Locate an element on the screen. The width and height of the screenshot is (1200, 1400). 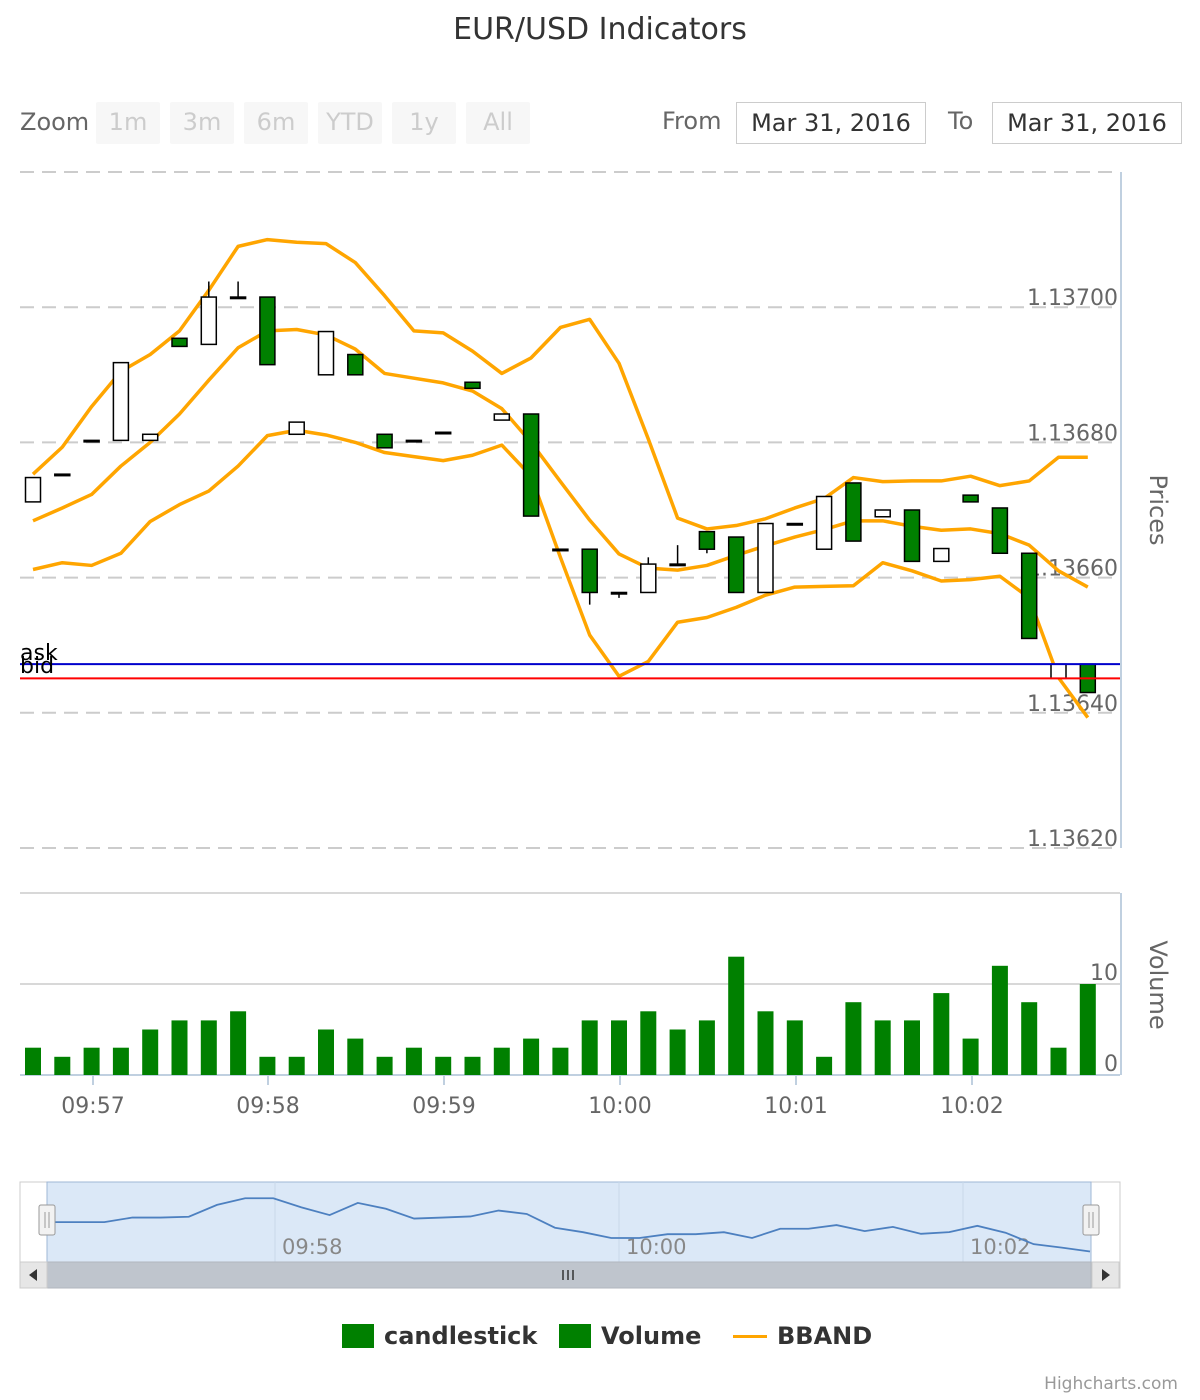
scrollbar-thumb is located at coordinates (569, 1275).